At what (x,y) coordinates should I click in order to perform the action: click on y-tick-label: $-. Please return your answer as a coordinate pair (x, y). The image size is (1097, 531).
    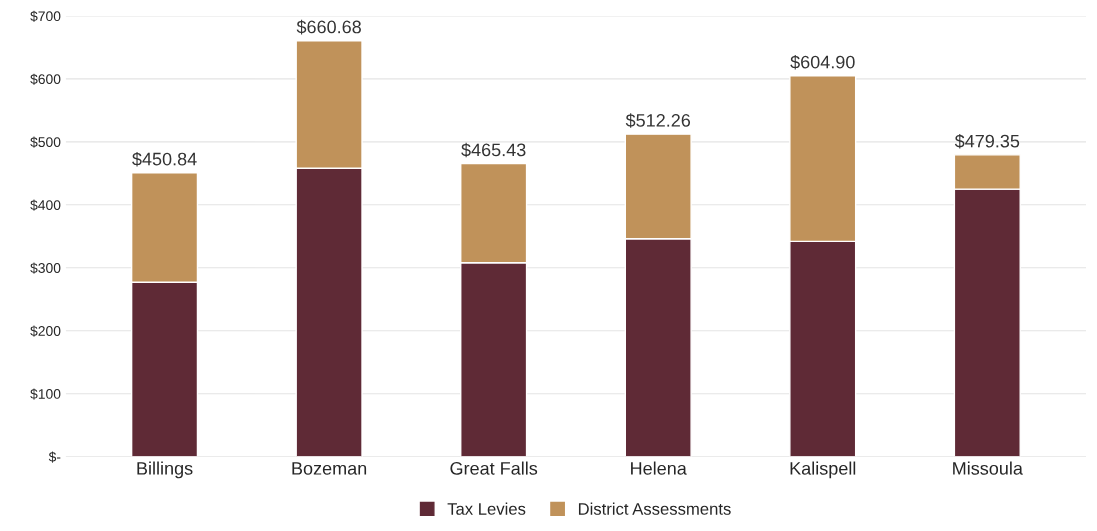
    Looking at the image, I should click on (54, 457).